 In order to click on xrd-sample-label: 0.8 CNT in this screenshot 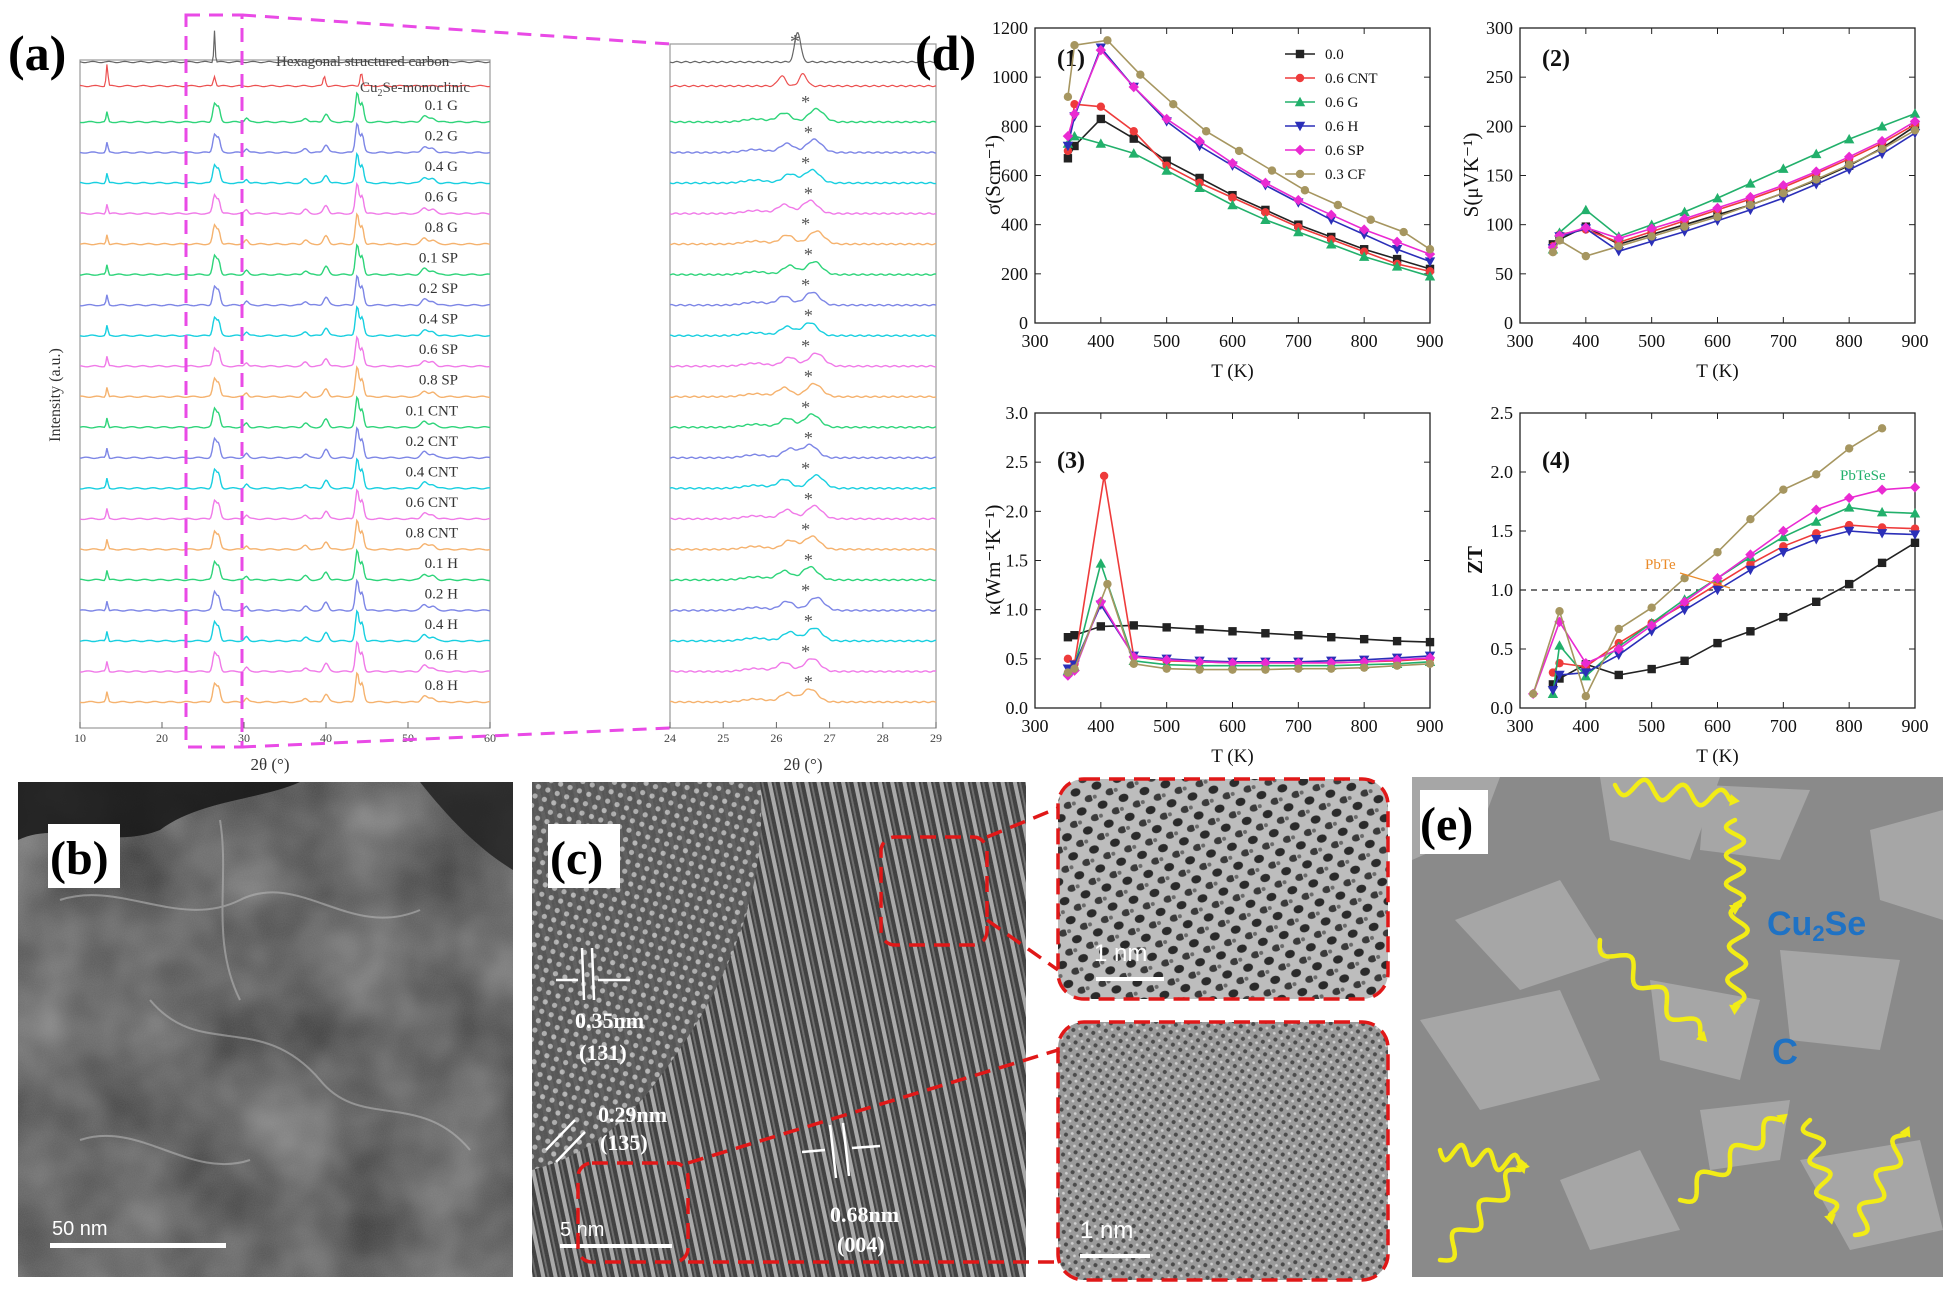, I will do `click(432, 533)`.